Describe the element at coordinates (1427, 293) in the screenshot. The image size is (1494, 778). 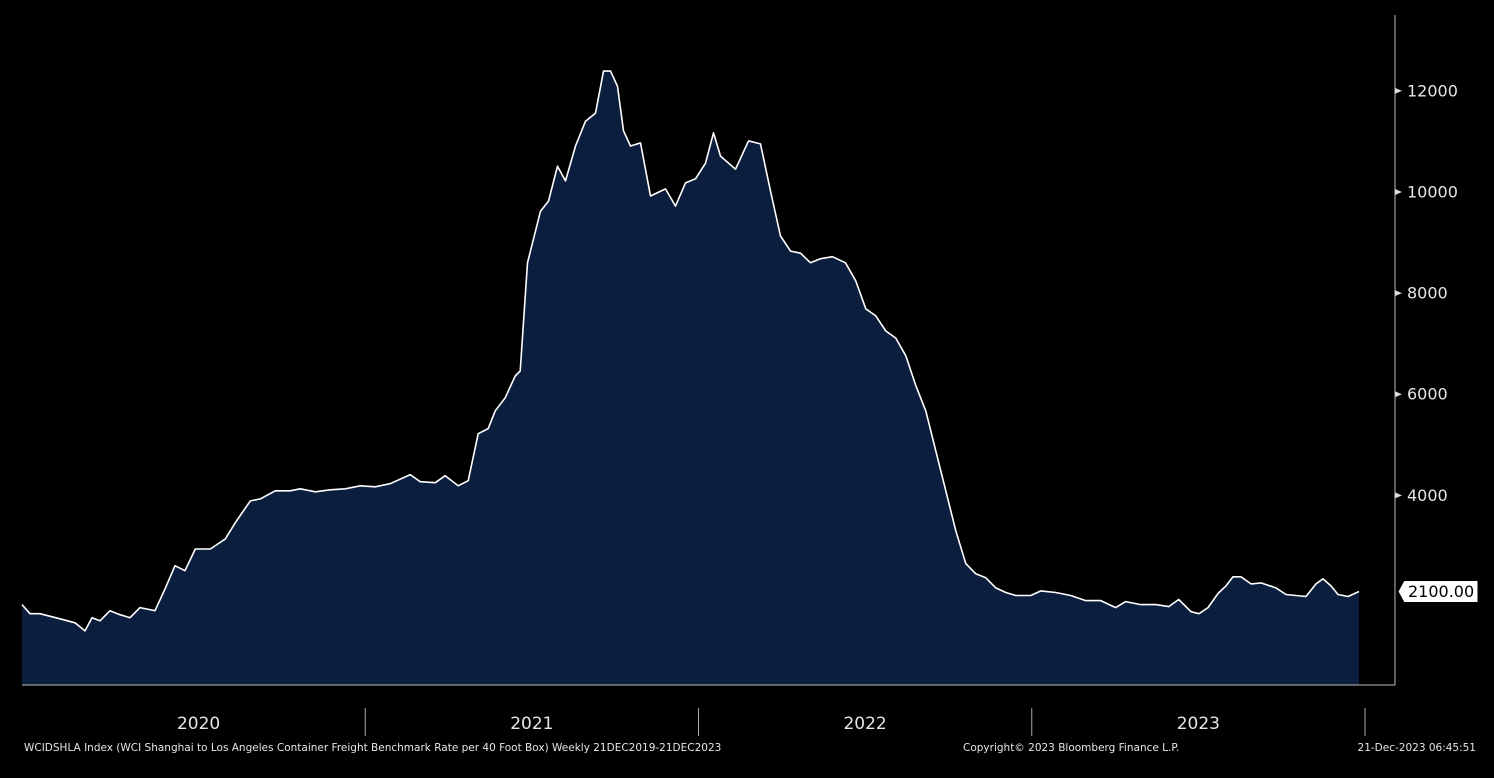
I see `y-tick-label: 8000` at that location.